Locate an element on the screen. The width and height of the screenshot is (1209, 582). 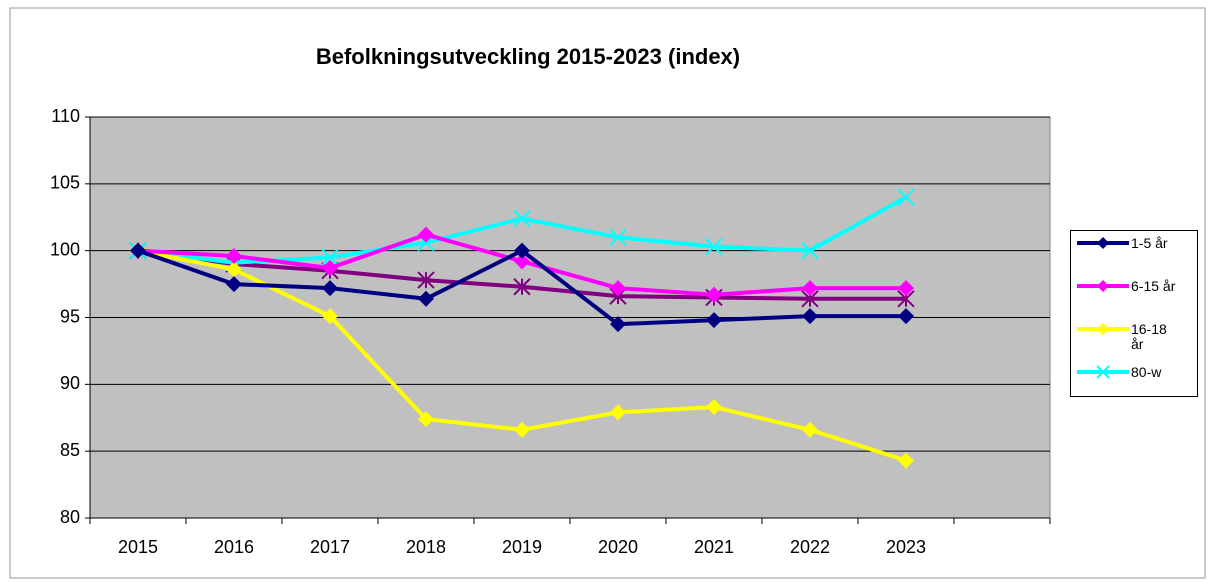
x-tick-label: 2020 is located at coordinates (618, 547).